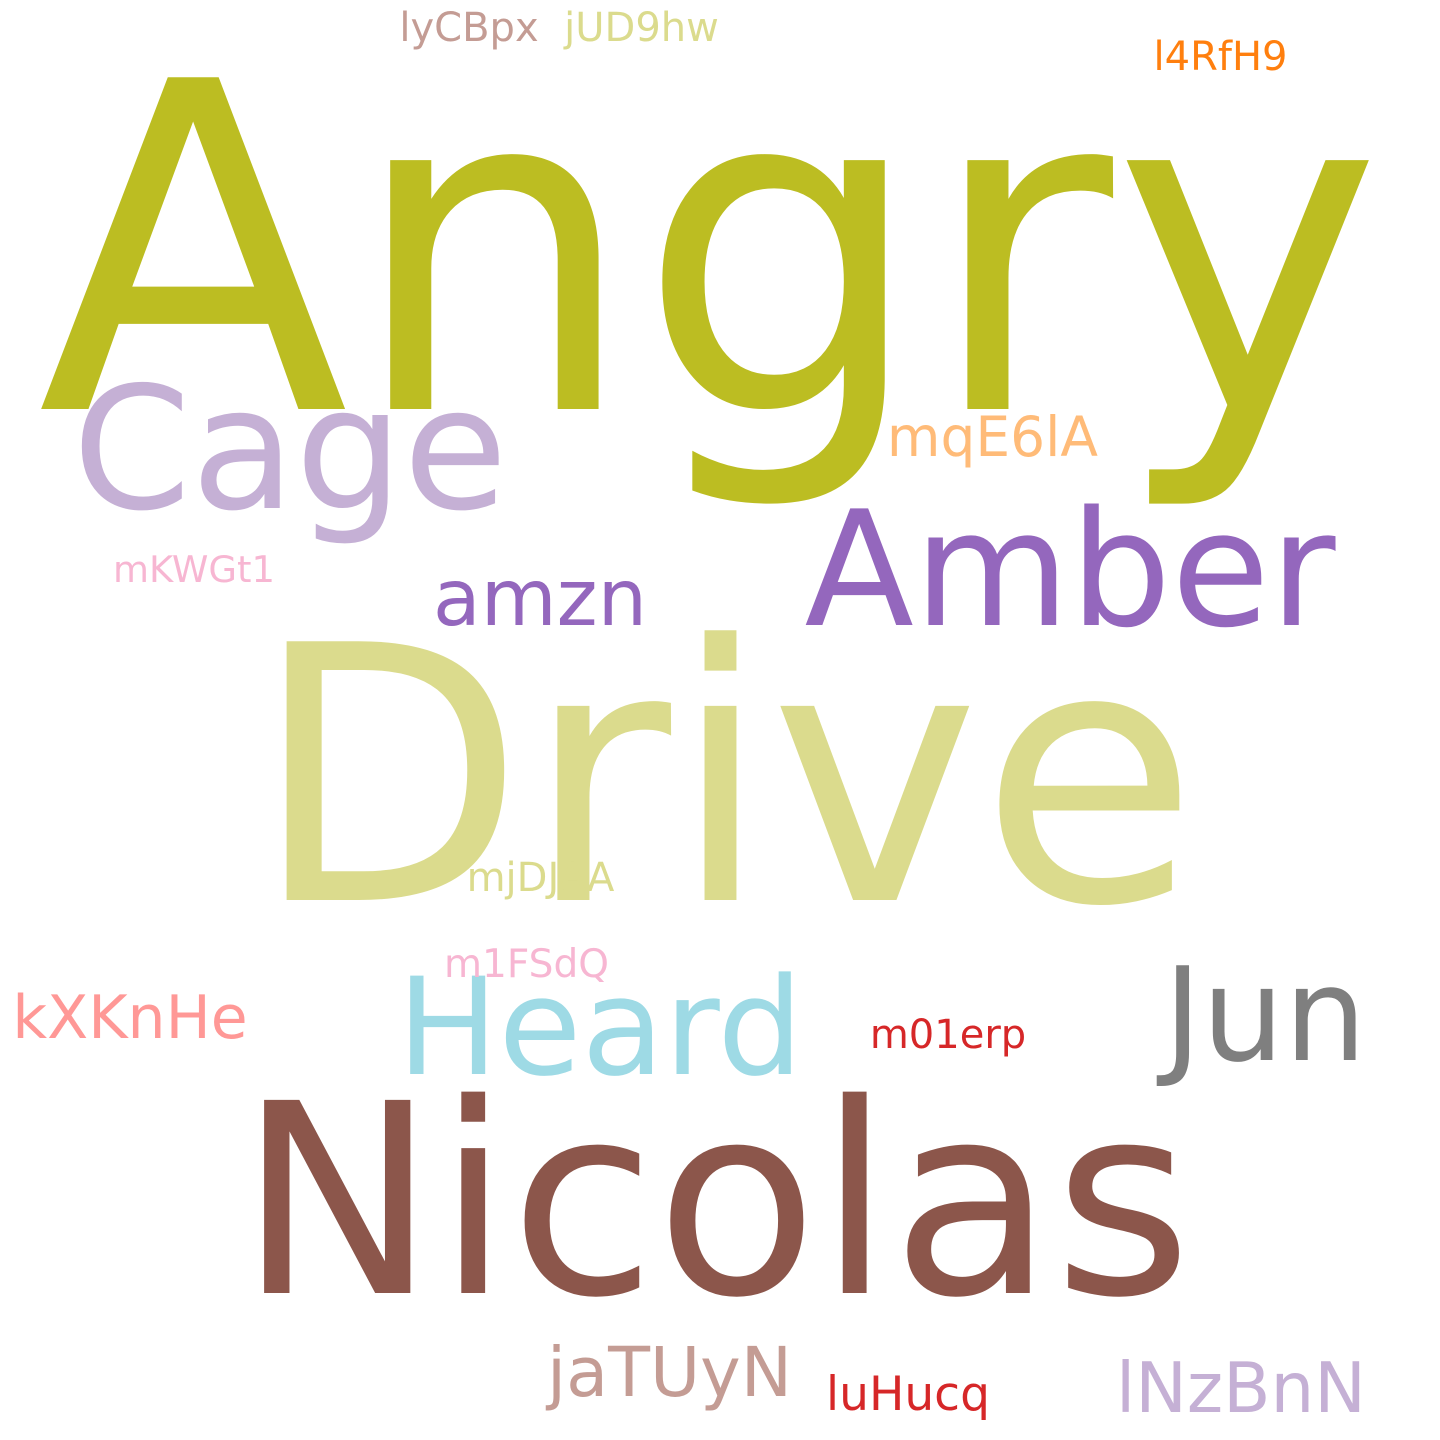 The image size is (1440, 1440). Describe the element at coordinates (600, 1027) in the screenshot. I see `word-heard: Heard` at that location.